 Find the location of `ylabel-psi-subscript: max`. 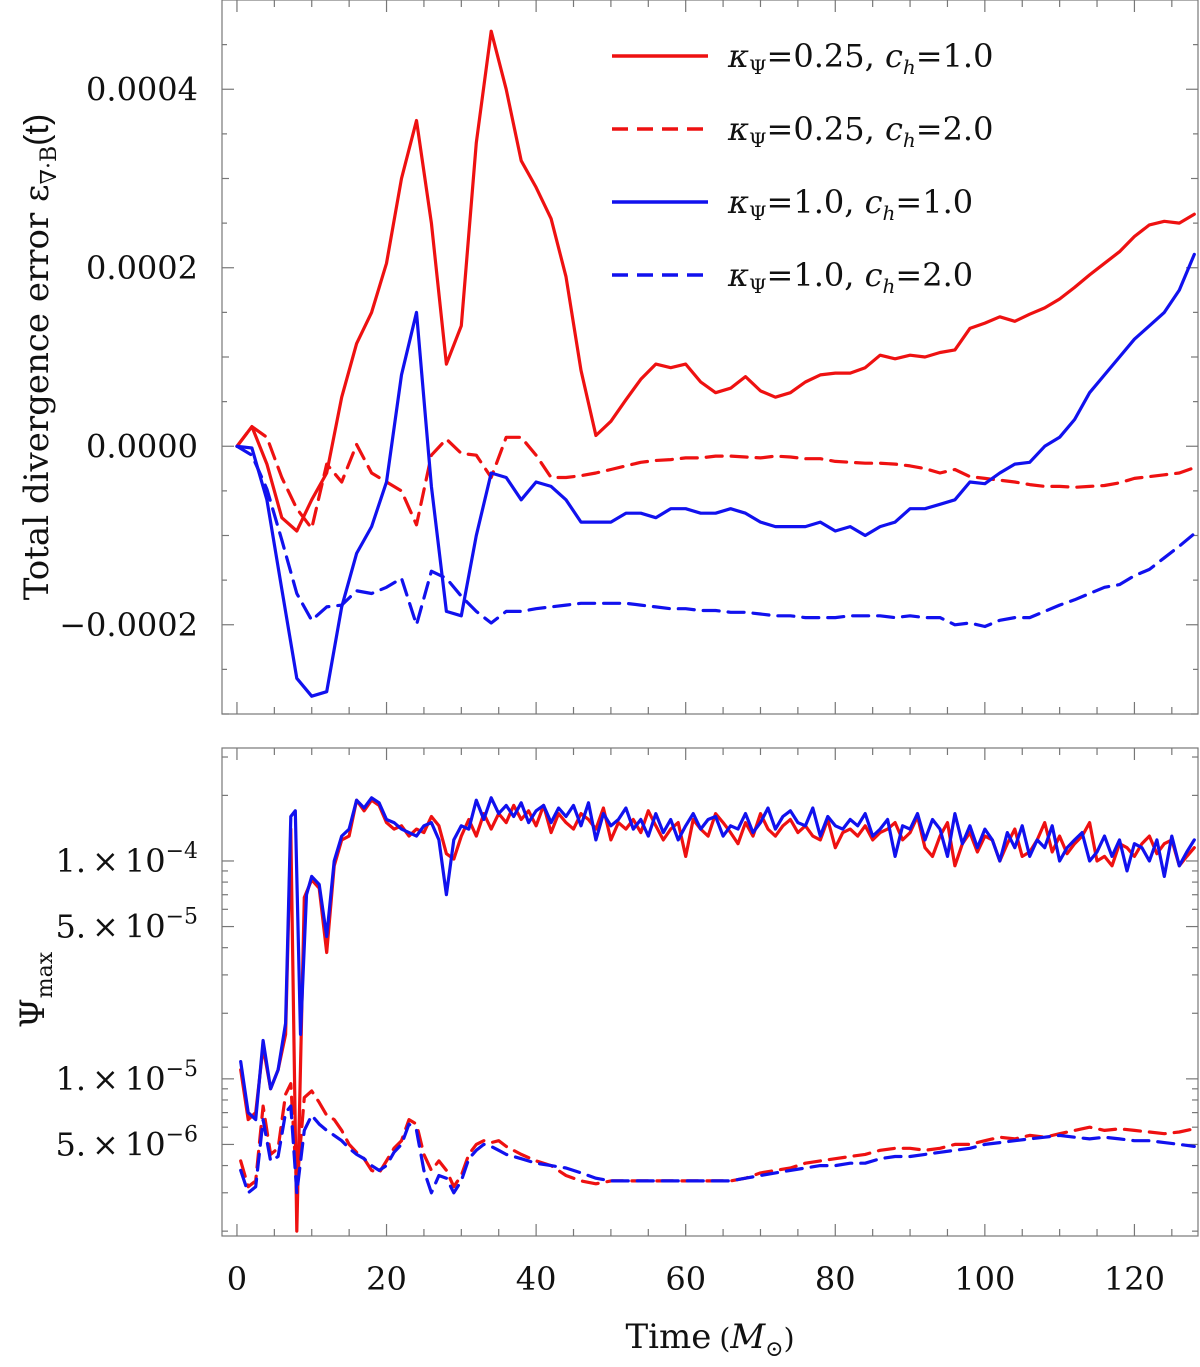

ylabel-psi-subscript: max is located at coordinates (45, 974).